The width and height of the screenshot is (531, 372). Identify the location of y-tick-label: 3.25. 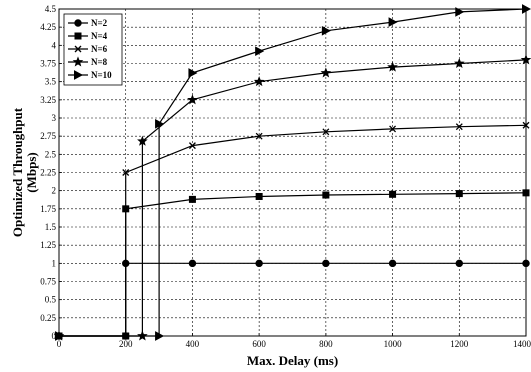
(48, 100).